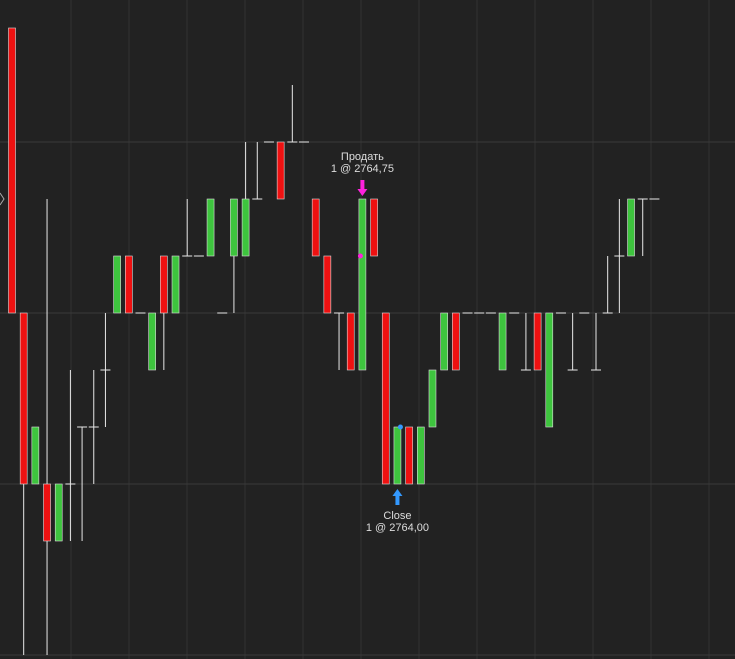  I want to click on sell-arrow, so click(362, 188).